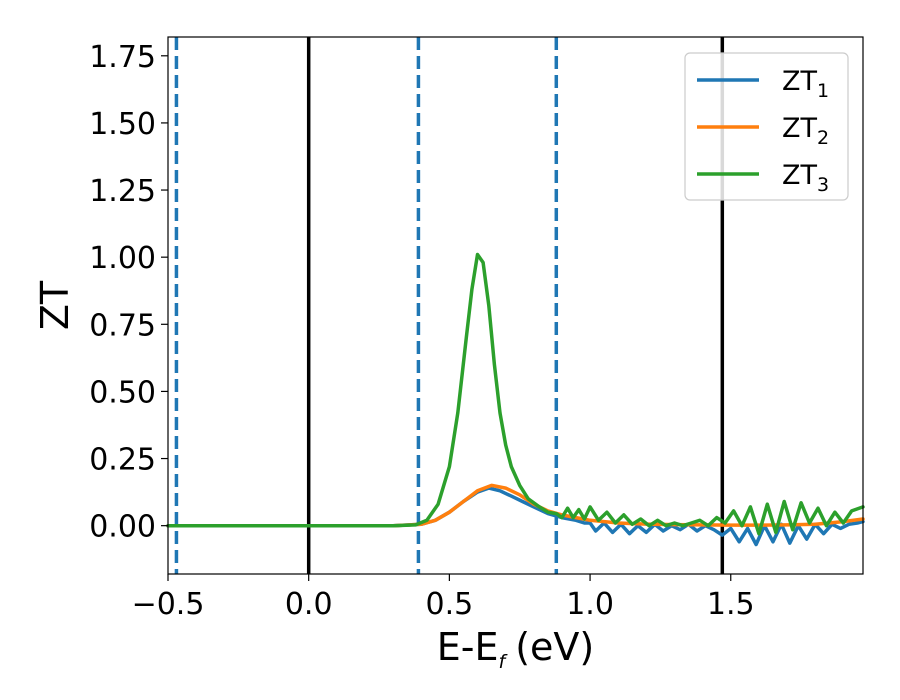 The image size is (900, 700). What do you see at coordinates (122, 124) in the screenshot?
I see `y-tick-label: 1.50` at bounding box center [122, 124].